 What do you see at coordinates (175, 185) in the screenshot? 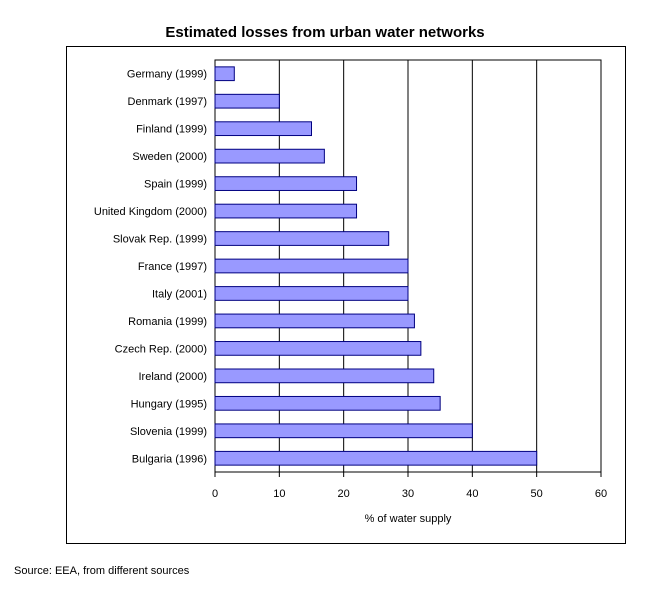
I see `category-label: Spain (1999)` at bounding box center [175, 185].